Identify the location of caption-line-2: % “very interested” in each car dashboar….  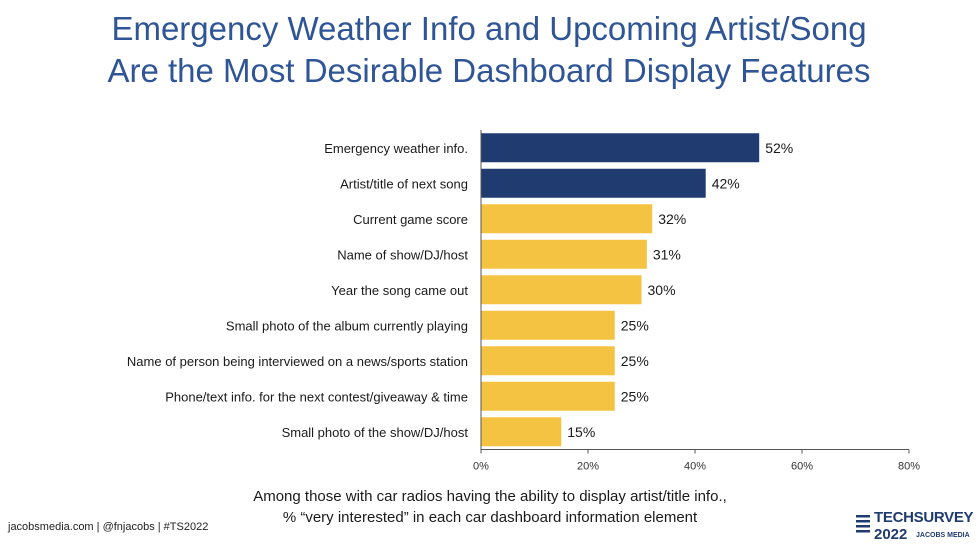
(490, 517).